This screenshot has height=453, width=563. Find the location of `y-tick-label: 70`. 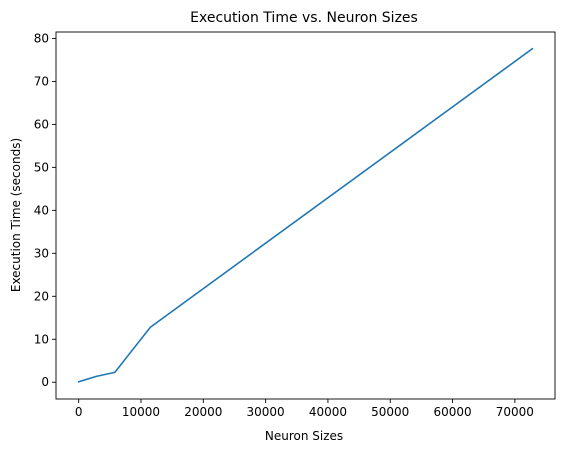

y-tick-label: 70 is located at coordinates (41, 81).